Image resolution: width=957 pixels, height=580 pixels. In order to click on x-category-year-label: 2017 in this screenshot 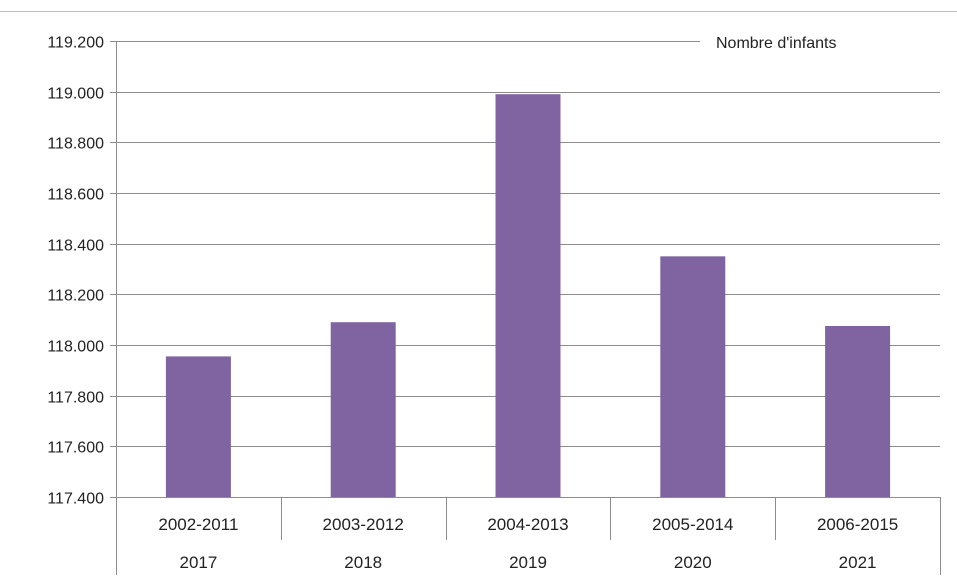, I will do `click(198, 562)`.